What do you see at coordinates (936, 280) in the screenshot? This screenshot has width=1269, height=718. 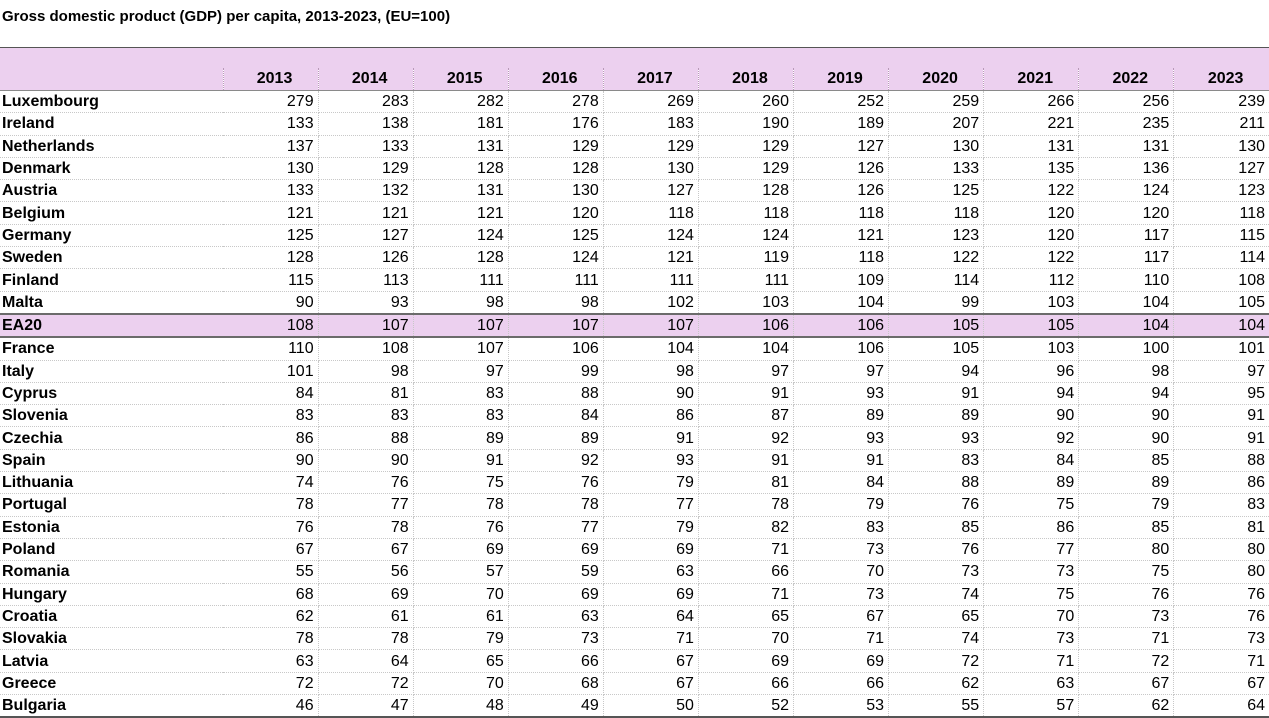 I see `cell-value: 114` at bounding box center [936, 280].